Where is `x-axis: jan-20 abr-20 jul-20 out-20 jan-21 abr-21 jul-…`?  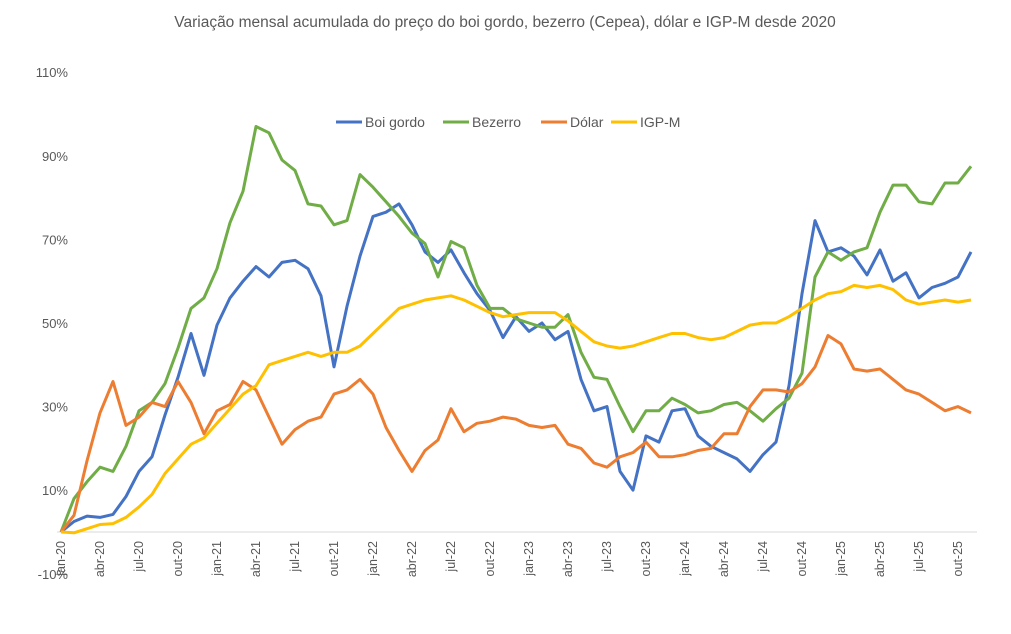 x-axis: jan-20 abr-20 jul-20 out-20 jan-21 abr-21 jul-… is located at coordinates (515, 554).